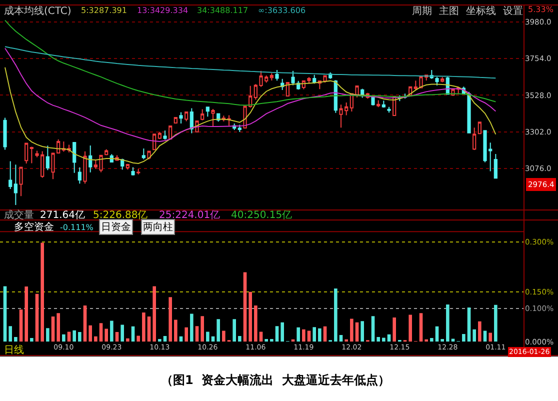 This screenshot has width=558, height=401. What do you see at coordinates (189, 215) in the screenshot?
I see `annotation: 25:224.01亿` at bounding box center [189, 215].